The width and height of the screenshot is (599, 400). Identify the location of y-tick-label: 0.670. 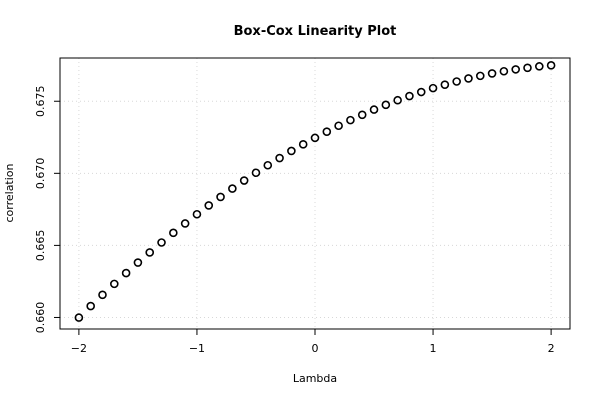
(40, 174).